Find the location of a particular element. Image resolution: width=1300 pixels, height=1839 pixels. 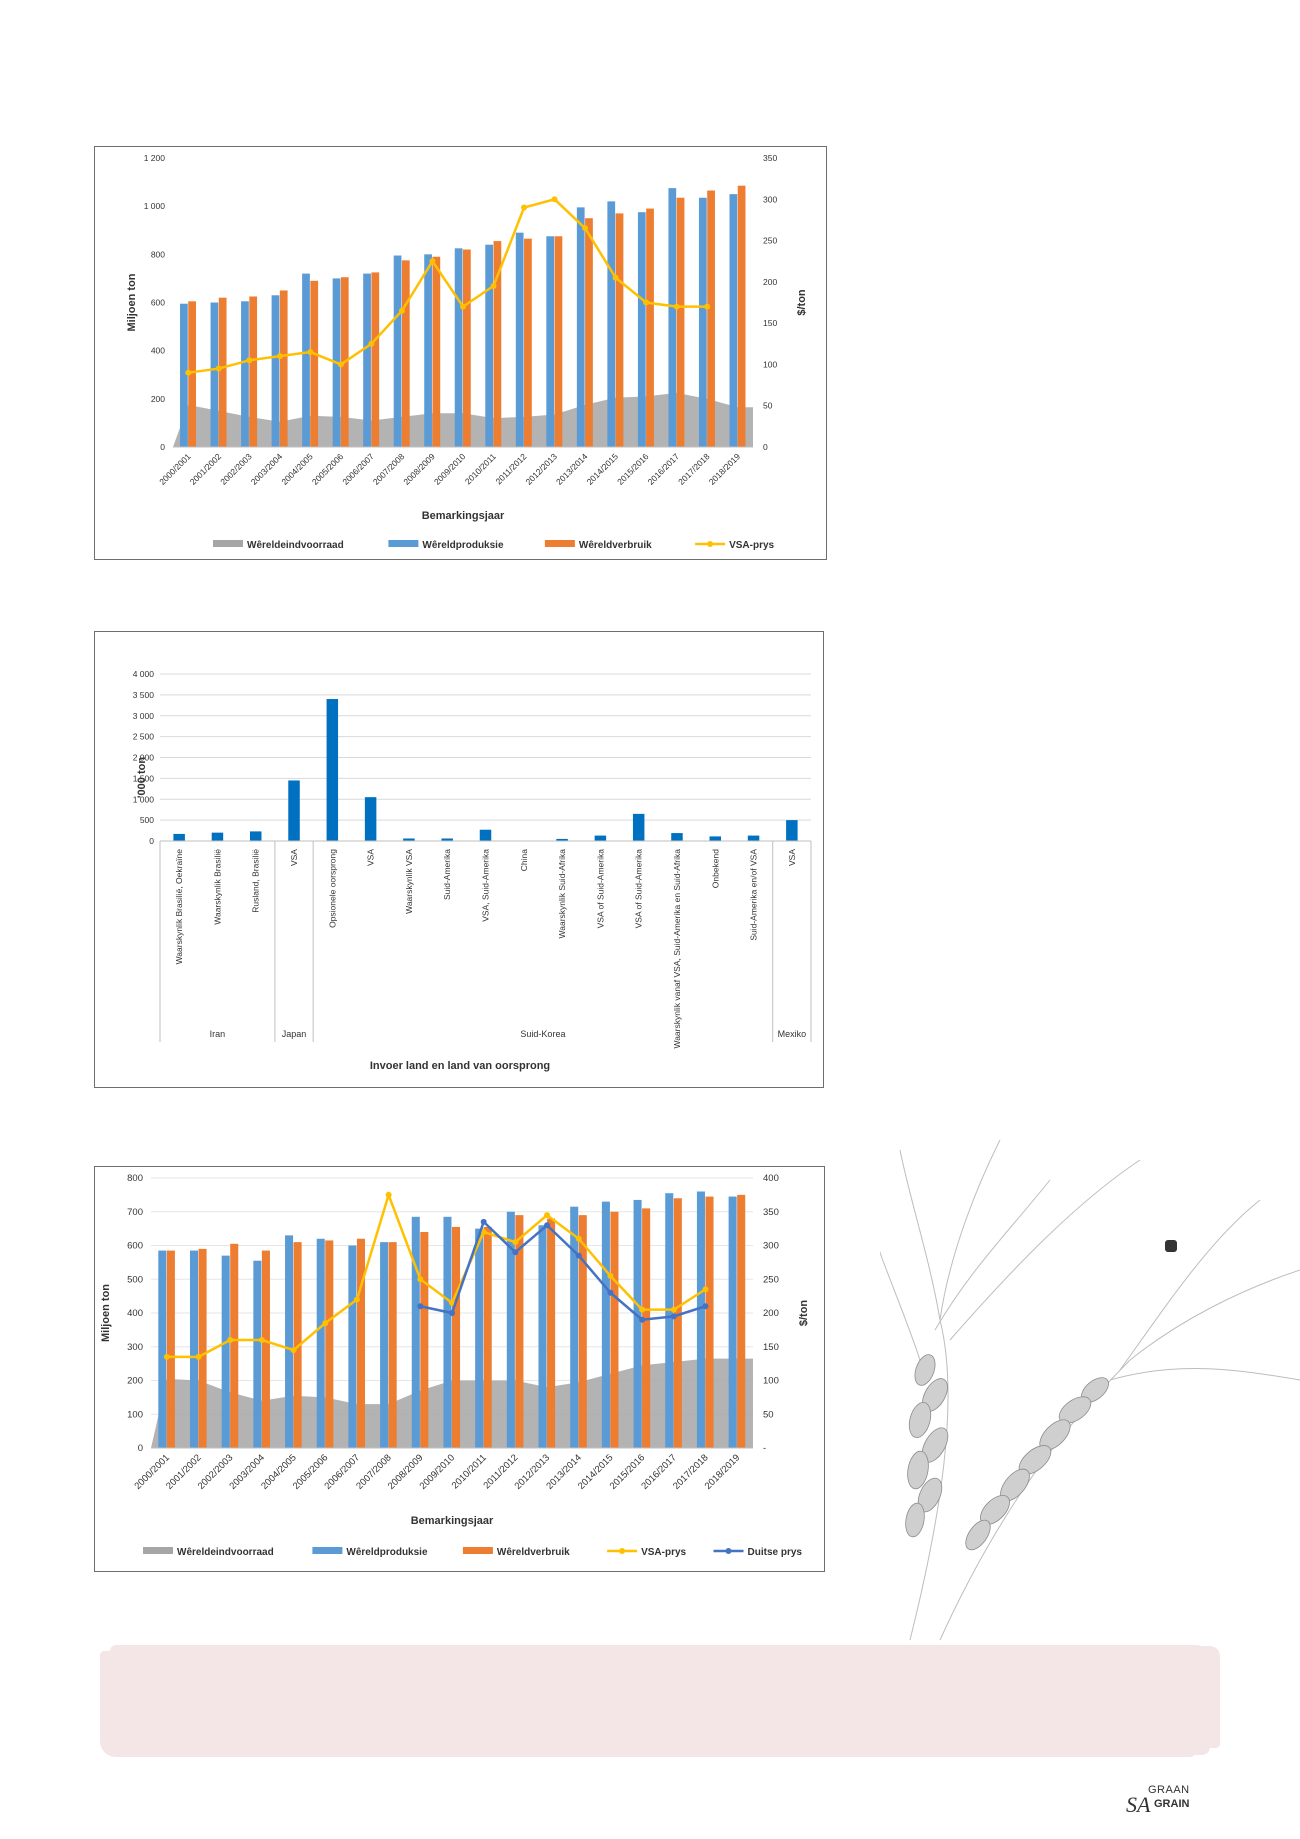

x-tick-label: 2011/2012 is located at coordinates (510, 468).